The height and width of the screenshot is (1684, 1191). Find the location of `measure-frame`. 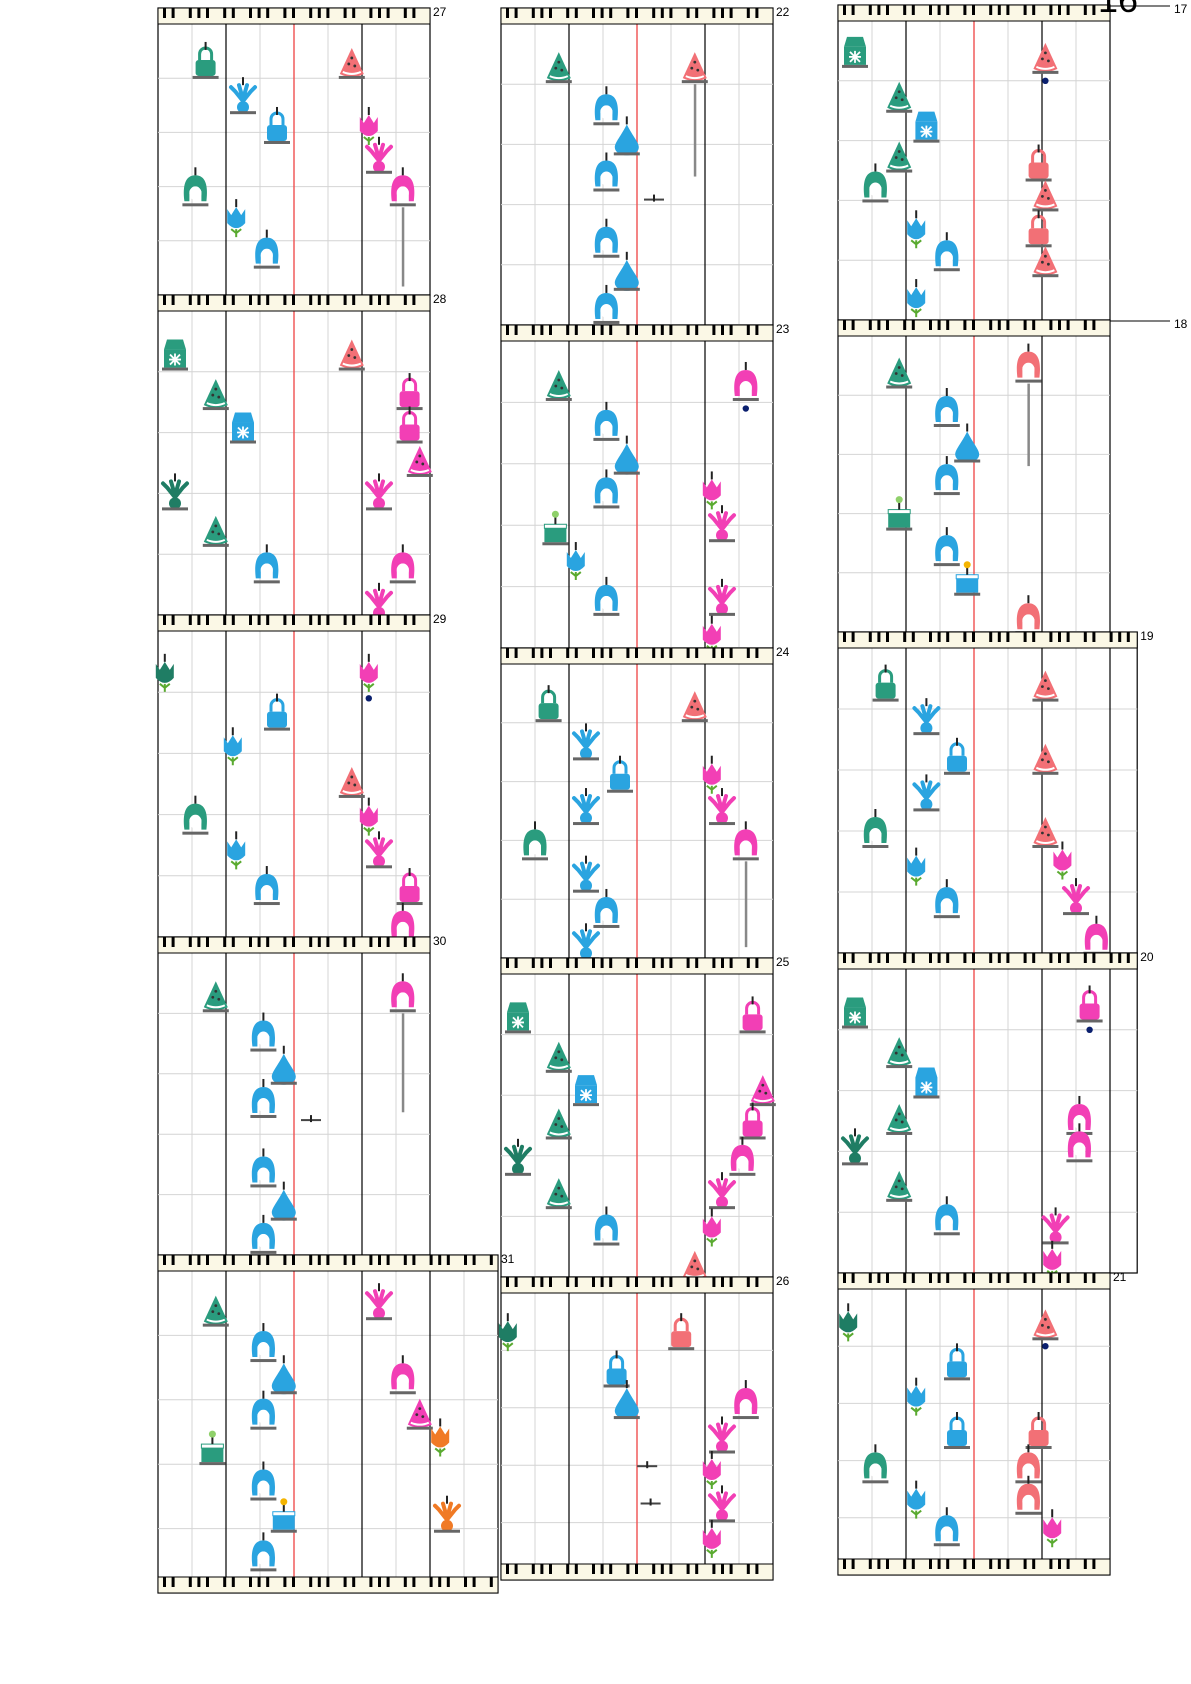

measure-frame is located at coordinates (987, 1113).